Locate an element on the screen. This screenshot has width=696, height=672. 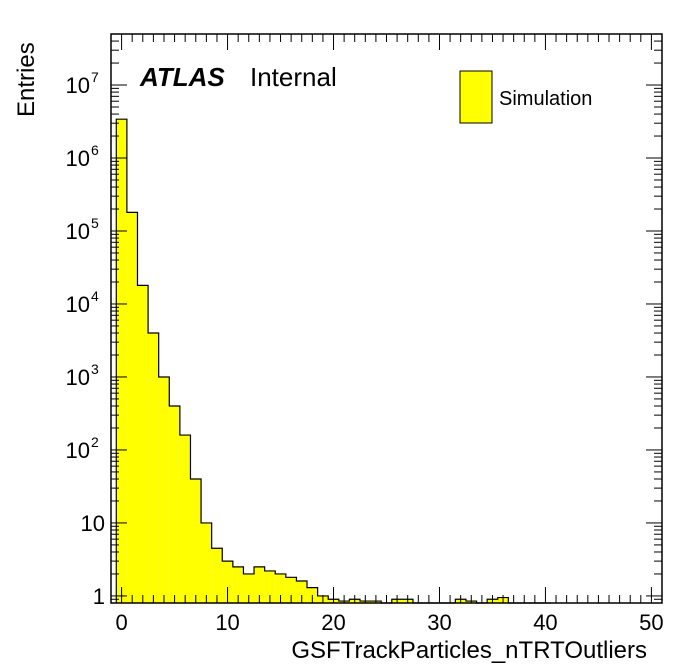
x-tick-label: 50 is located at coordinates (651, 622).